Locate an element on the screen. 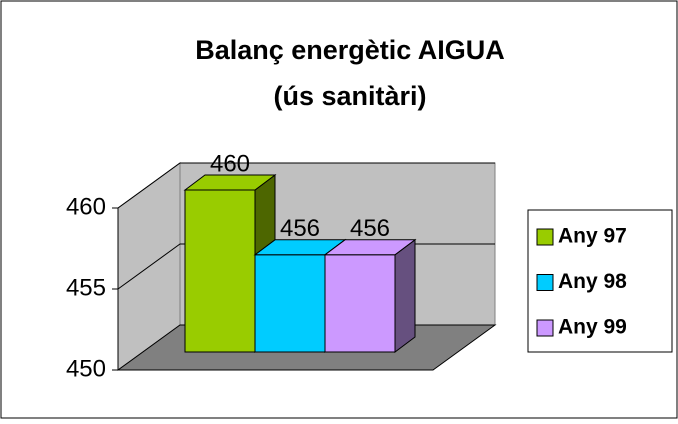 The image size is (678, 424). legend-label: Any 99 is located at coordinates (592, 327).